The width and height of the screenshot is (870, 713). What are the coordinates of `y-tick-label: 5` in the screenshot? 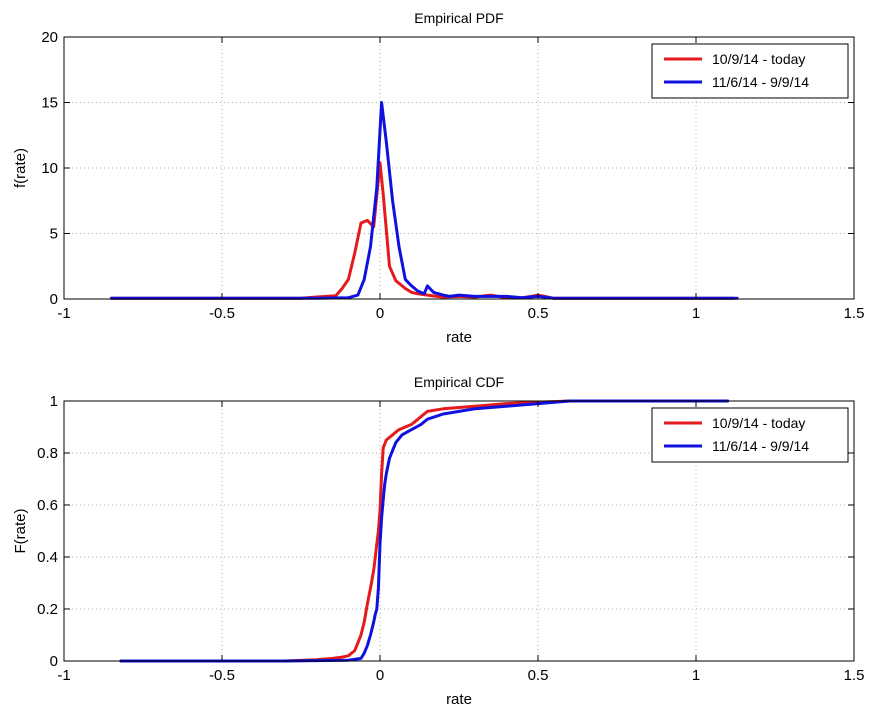 It's located at (54, 234).